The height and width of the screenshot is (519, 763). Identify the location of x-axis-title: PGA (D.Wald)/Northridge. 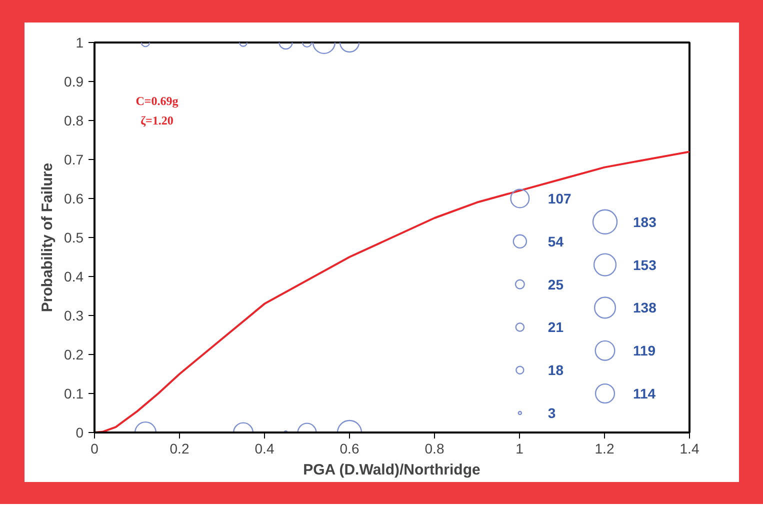
(391, 470).